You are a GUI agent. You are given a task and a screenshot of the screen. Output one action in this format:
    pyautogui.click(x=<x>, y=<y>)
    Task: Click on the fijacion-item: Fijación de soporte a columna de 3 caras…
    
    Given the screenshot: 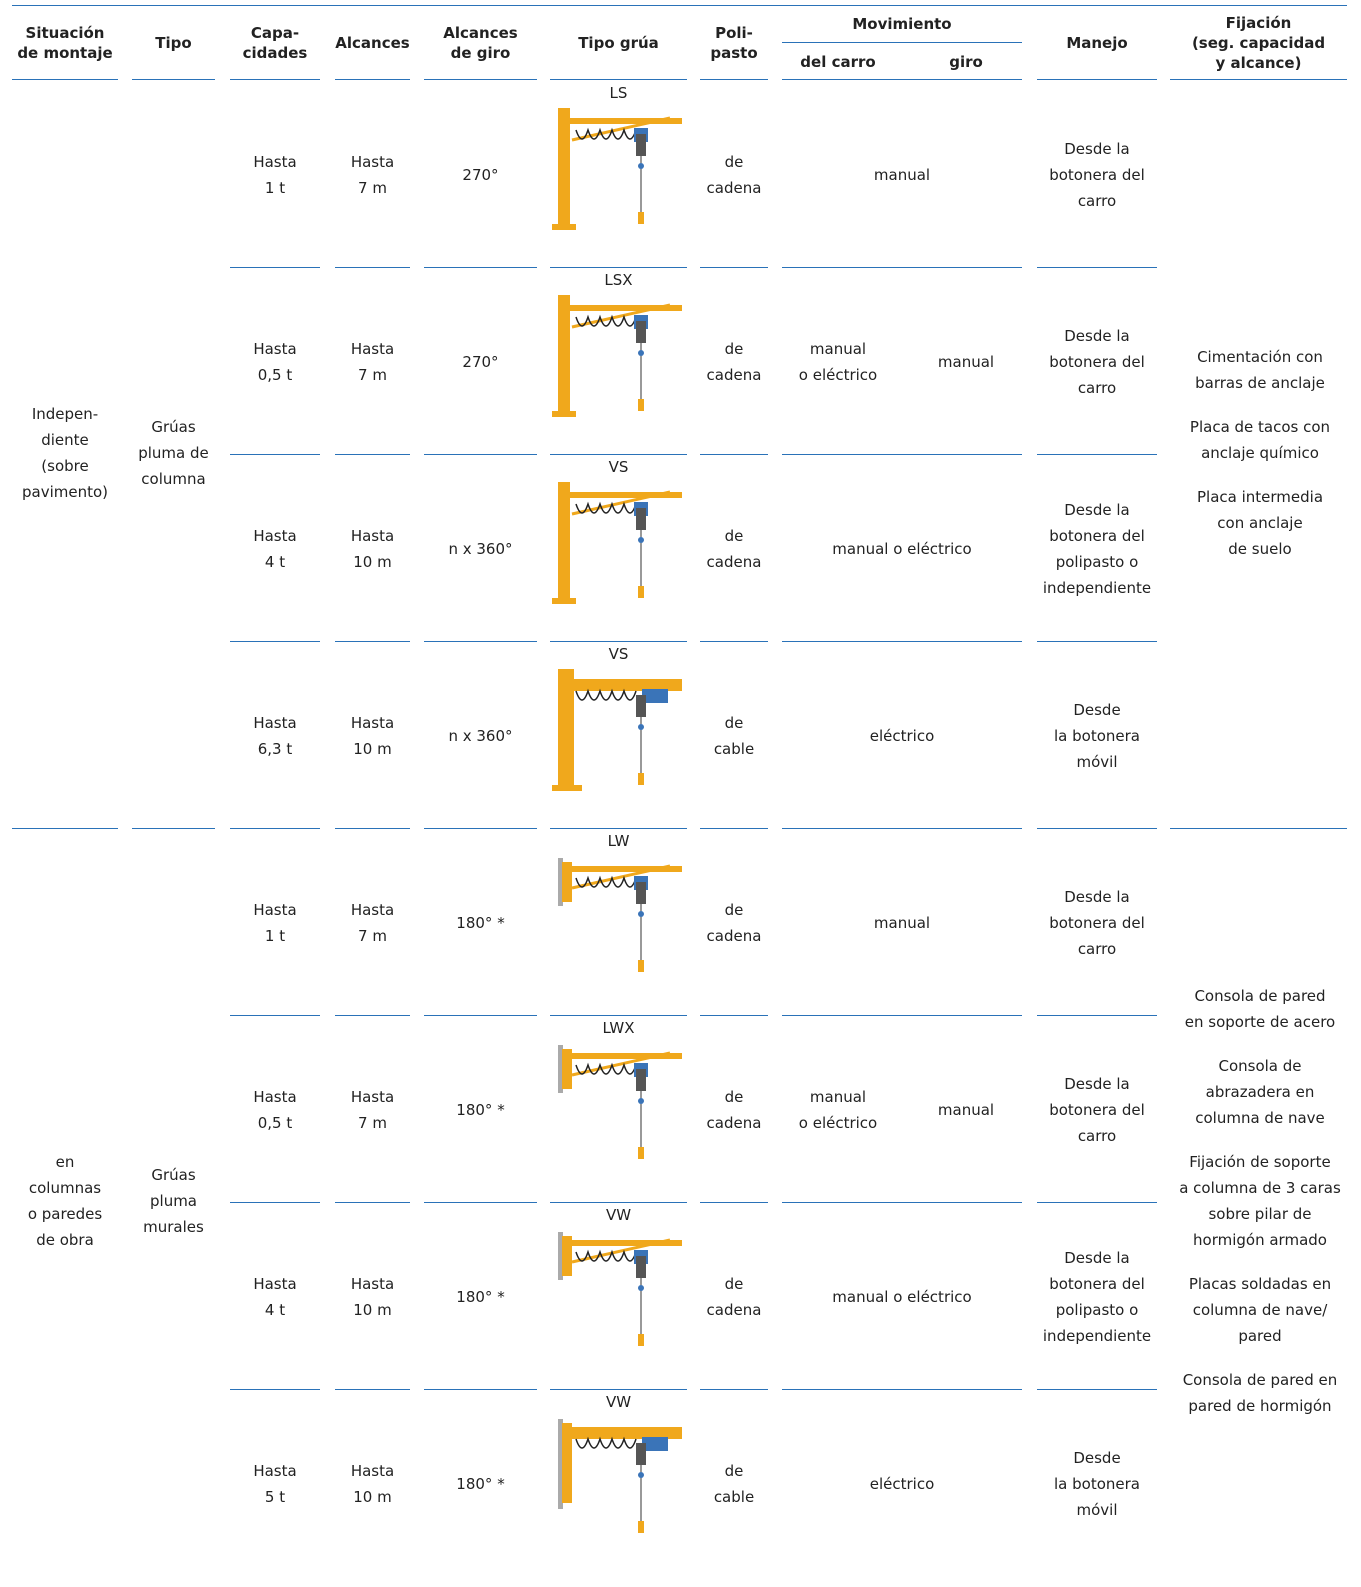 What is the action you would take?
    pyautogui.click(x=1260, y=1201)
    